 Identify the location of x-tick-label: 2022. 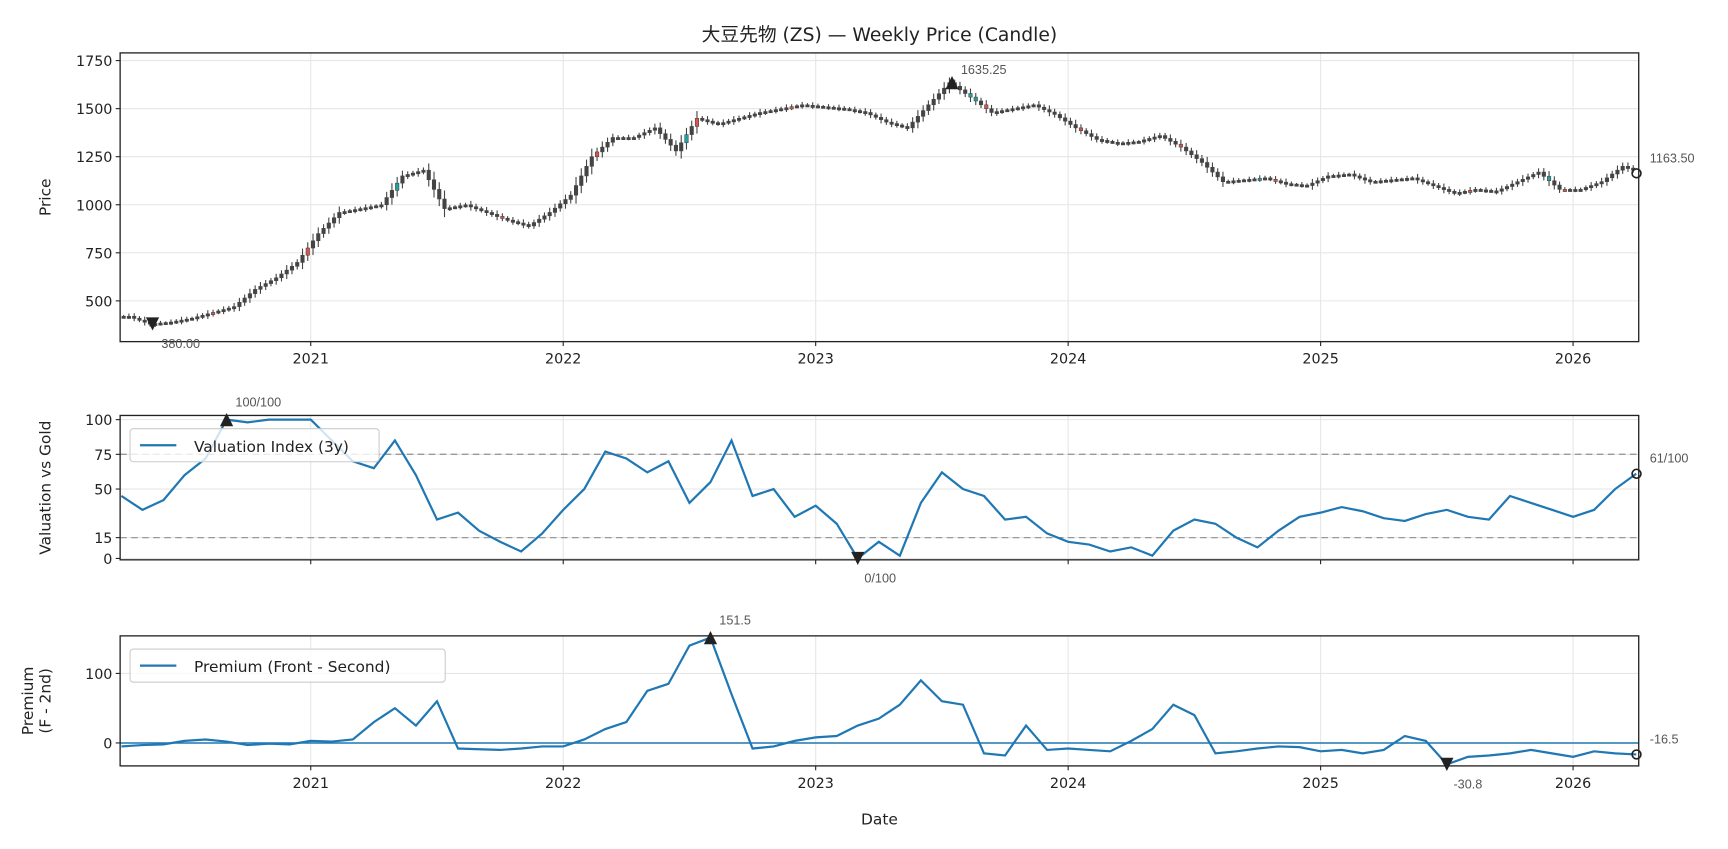
(563, 360).